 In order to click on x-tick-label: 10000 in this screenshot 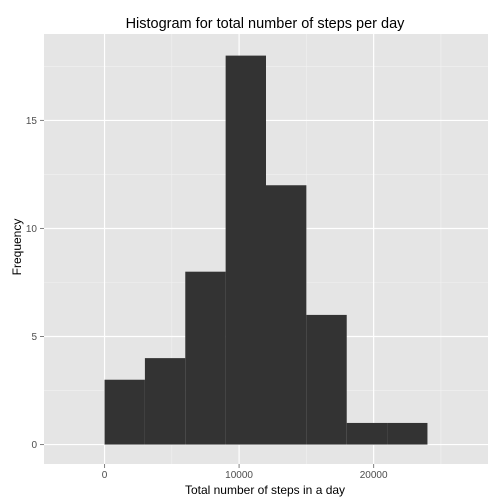, I will do `click(239, 475)`.